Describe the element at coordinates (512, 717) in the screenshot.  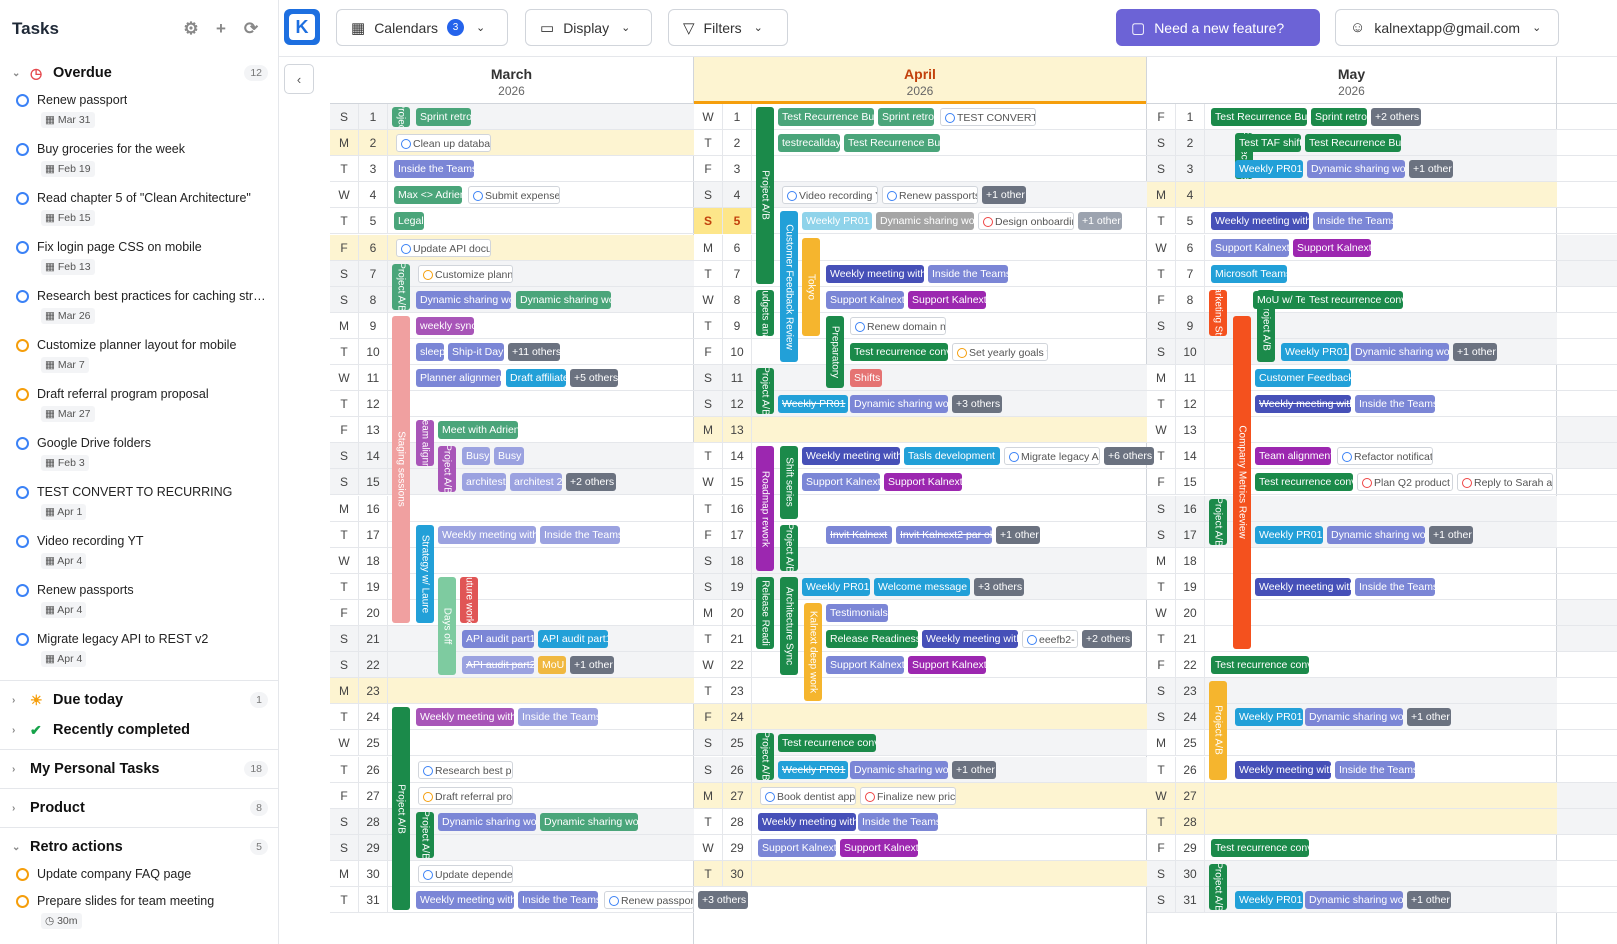
I see `day-row: T 24` at that location.